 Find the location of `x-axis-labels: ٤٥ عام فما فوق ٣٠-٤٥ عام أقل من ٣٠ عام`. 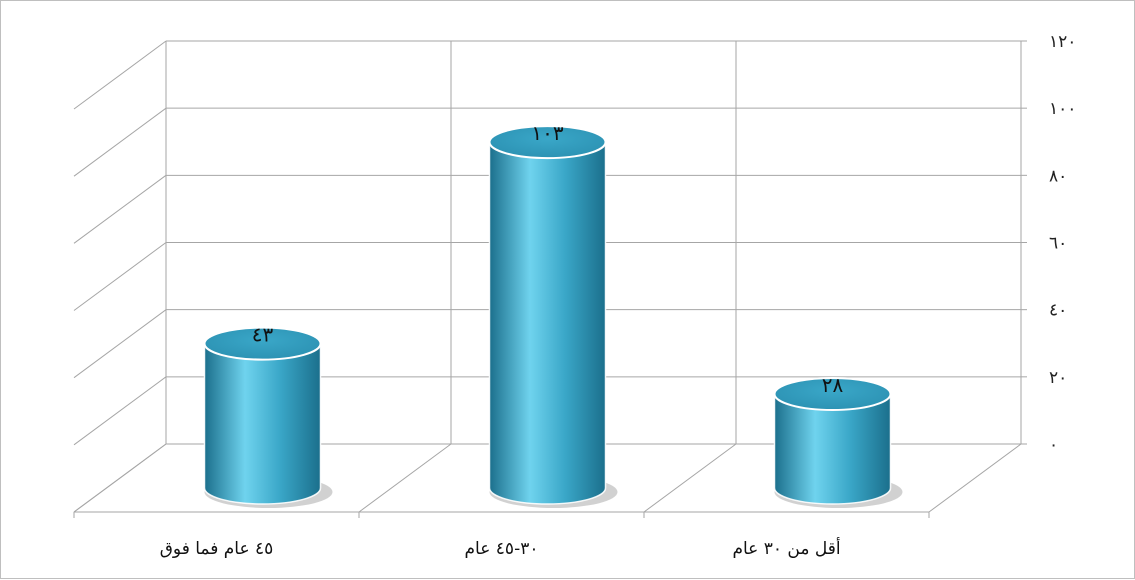

x-axis-labels: ٤٥ عام فما فوق ٣٠-٤٥ عام أقل من ٣٠ عام is located at coordinates (500, 548).